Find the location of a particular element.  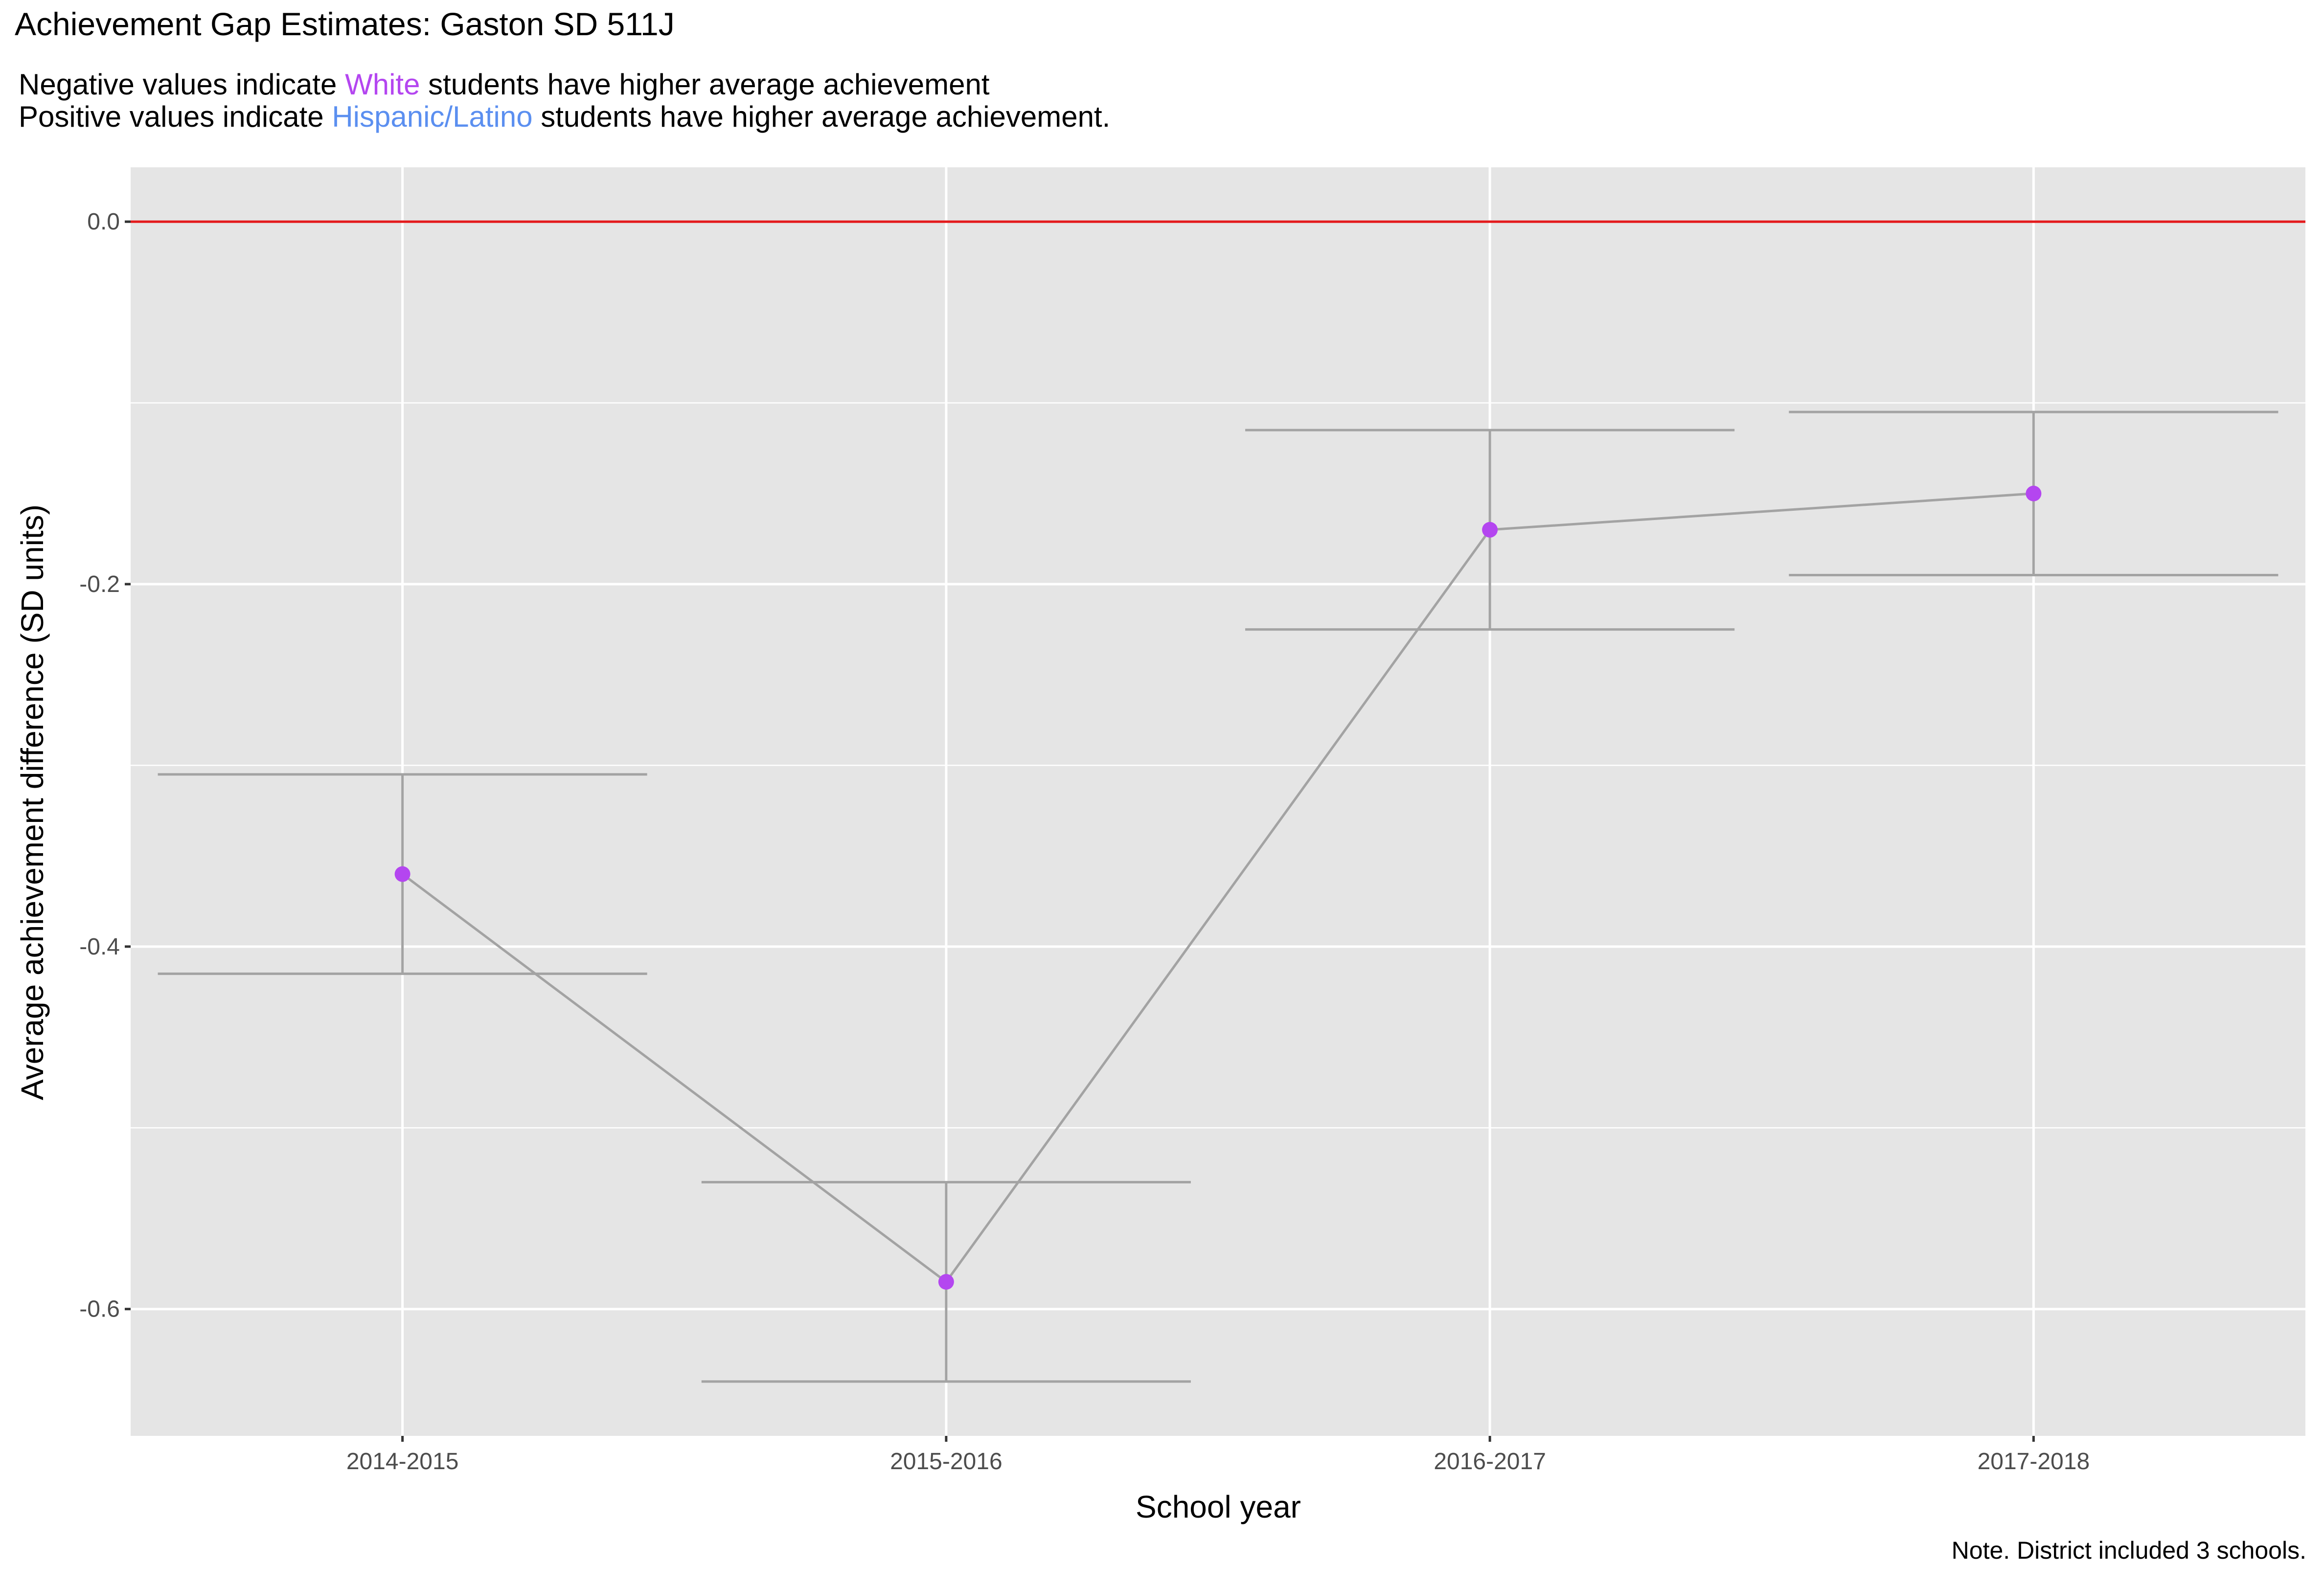

y-axis-ticks: 0.0 -0.2 -0.4 -0.6 is located at coordinates (105, 766).